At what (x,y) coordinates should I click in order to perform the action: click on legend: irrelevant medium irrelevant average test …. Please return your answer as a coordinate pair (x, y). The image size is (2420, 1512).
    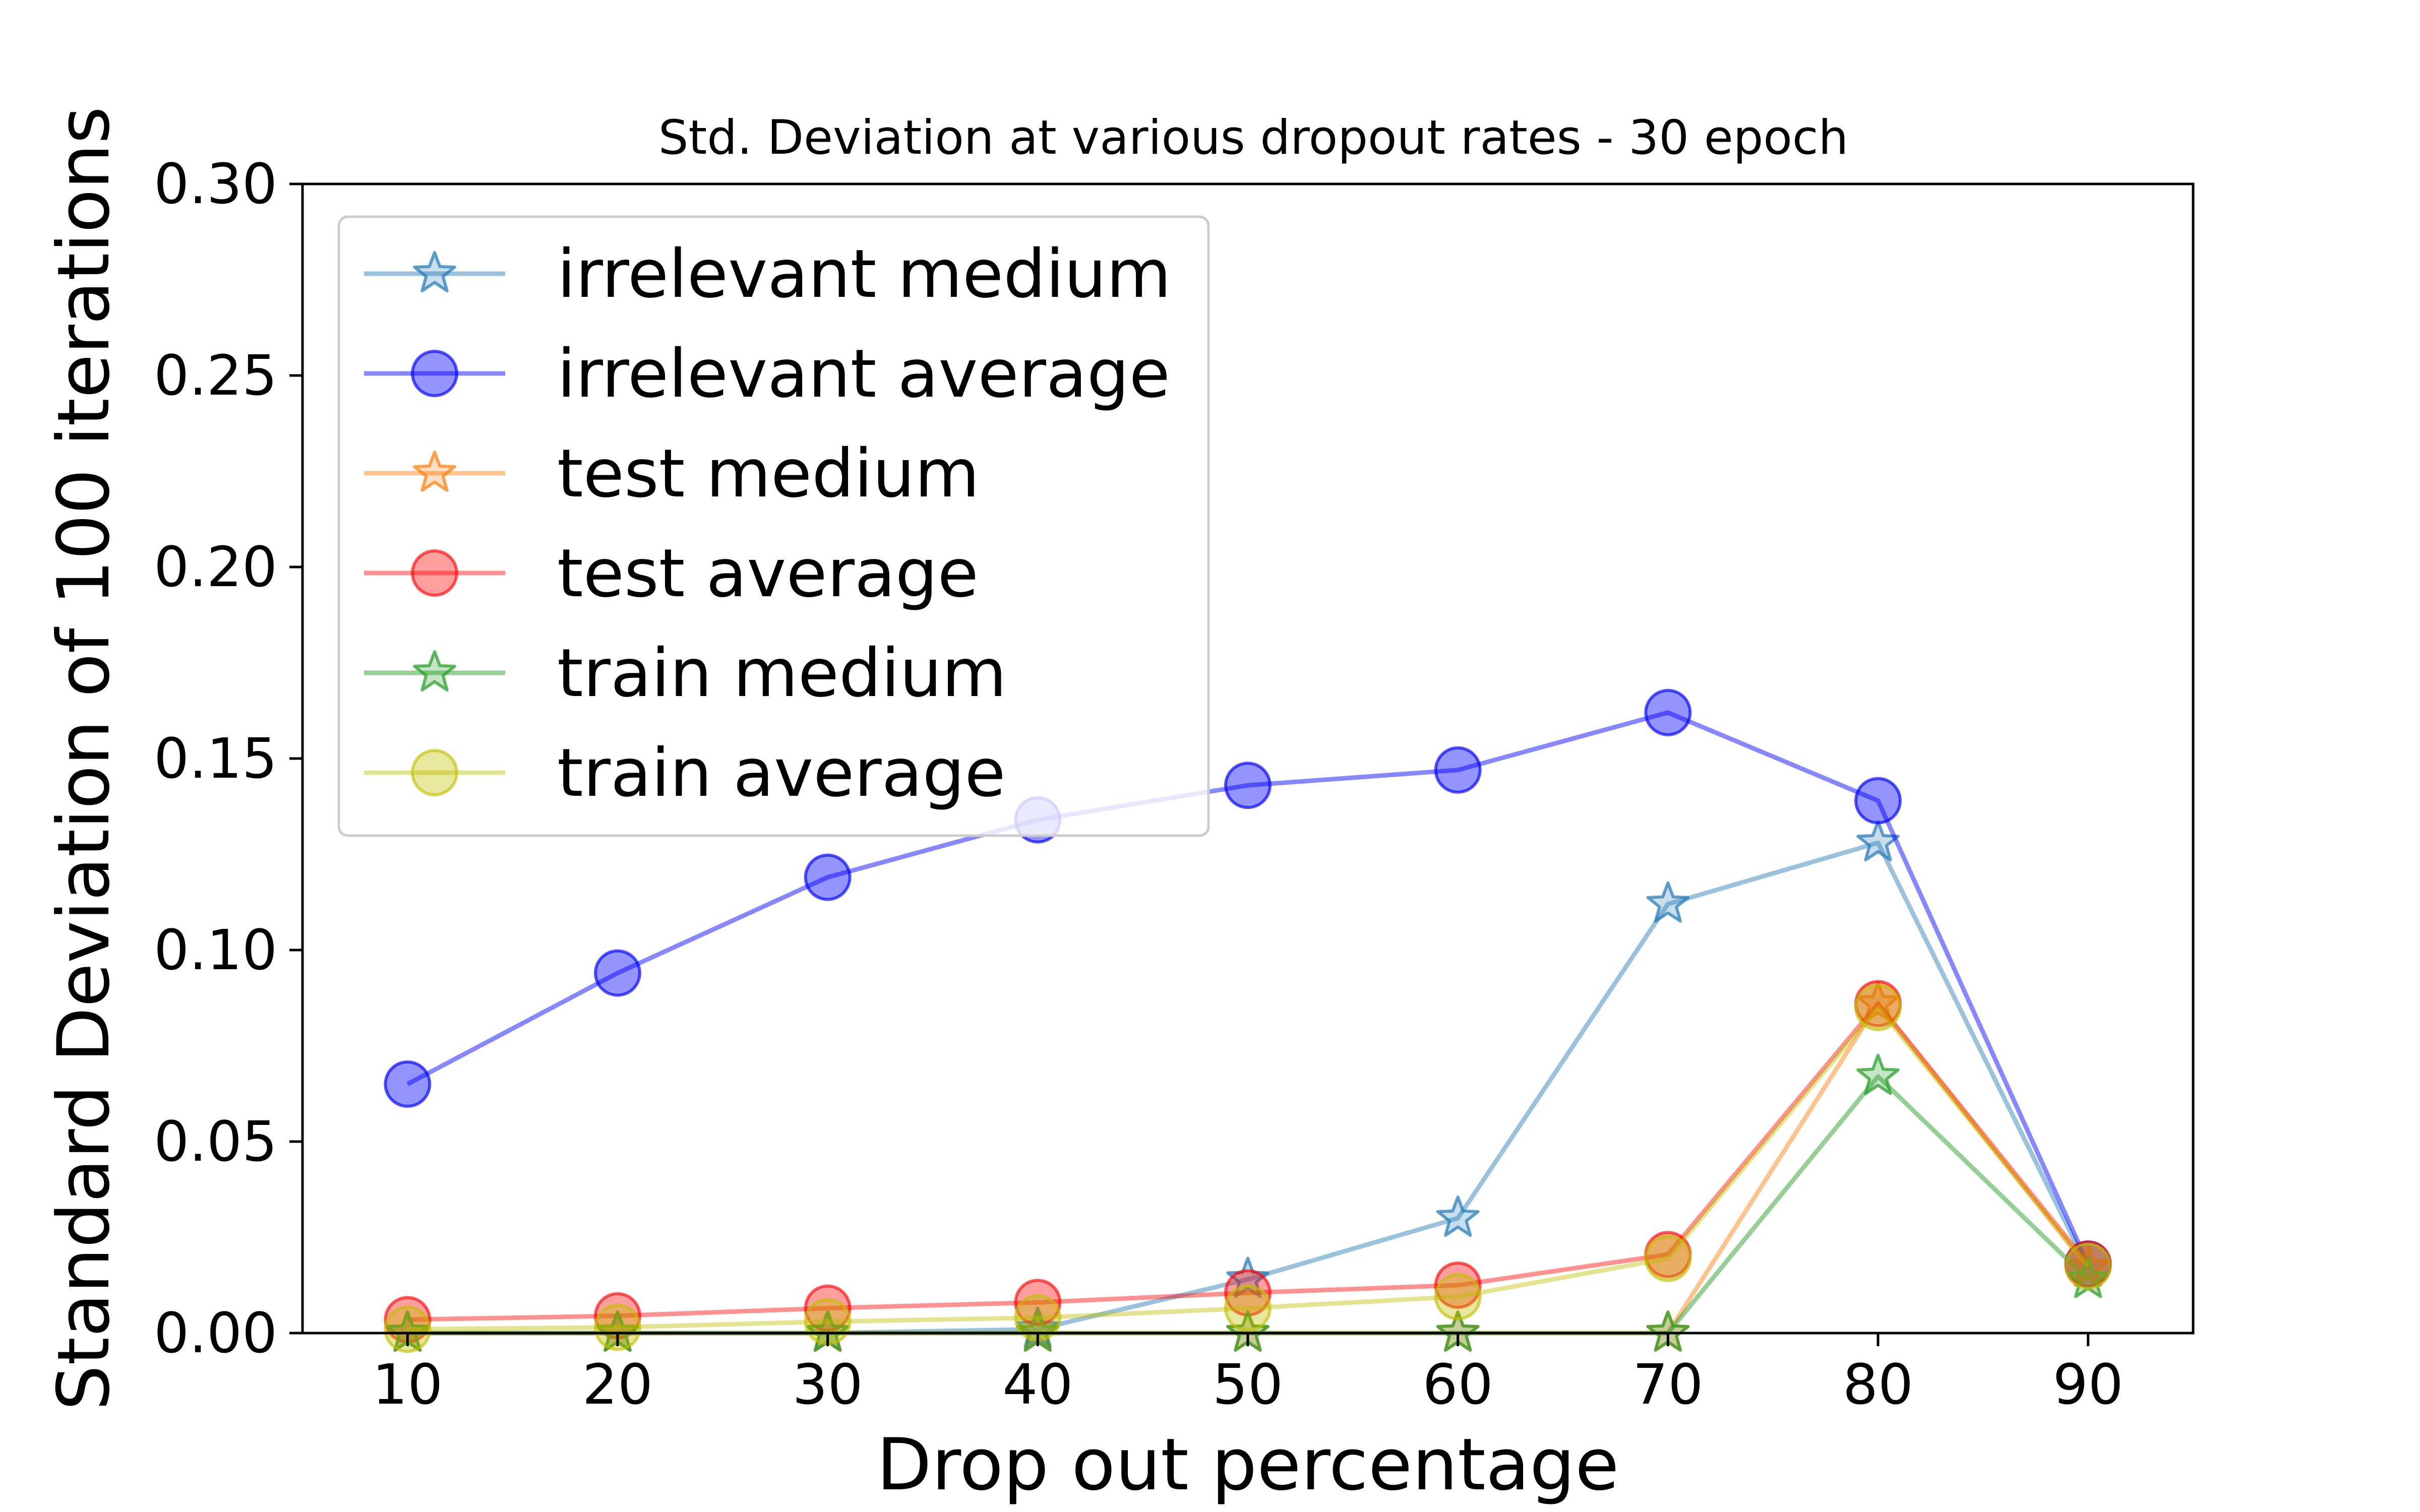
    Looking at the image, I should click on (773, 526).